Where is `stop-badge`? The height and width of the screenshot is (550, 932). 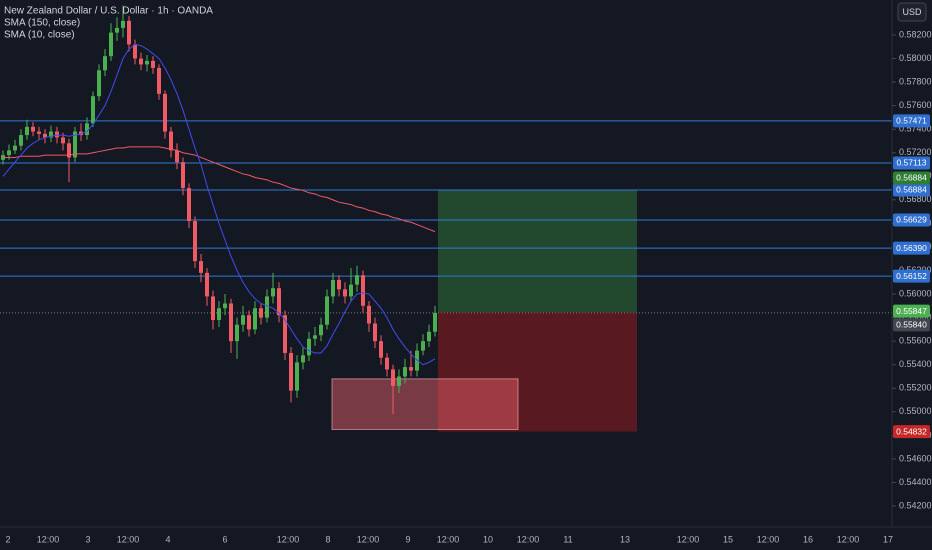 stop-badge is located at coordinates (911, 432).